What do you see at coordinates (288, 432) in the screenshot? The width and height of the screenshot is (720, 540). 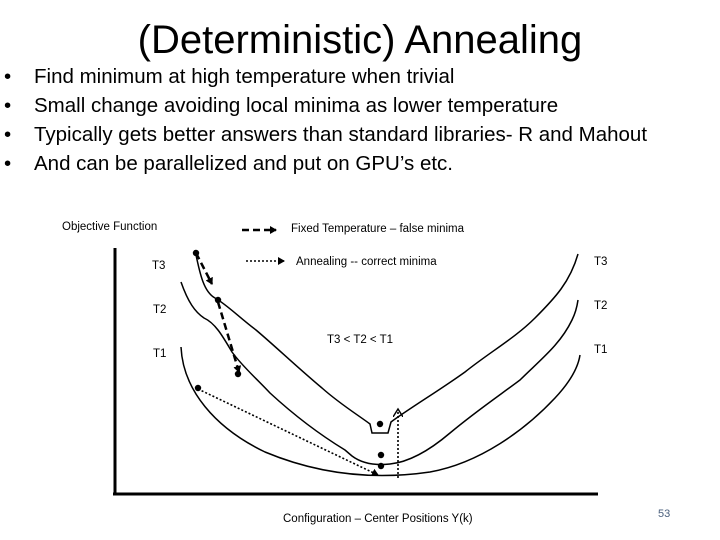 I see `annealing-path` at bounding box center [288, 432].